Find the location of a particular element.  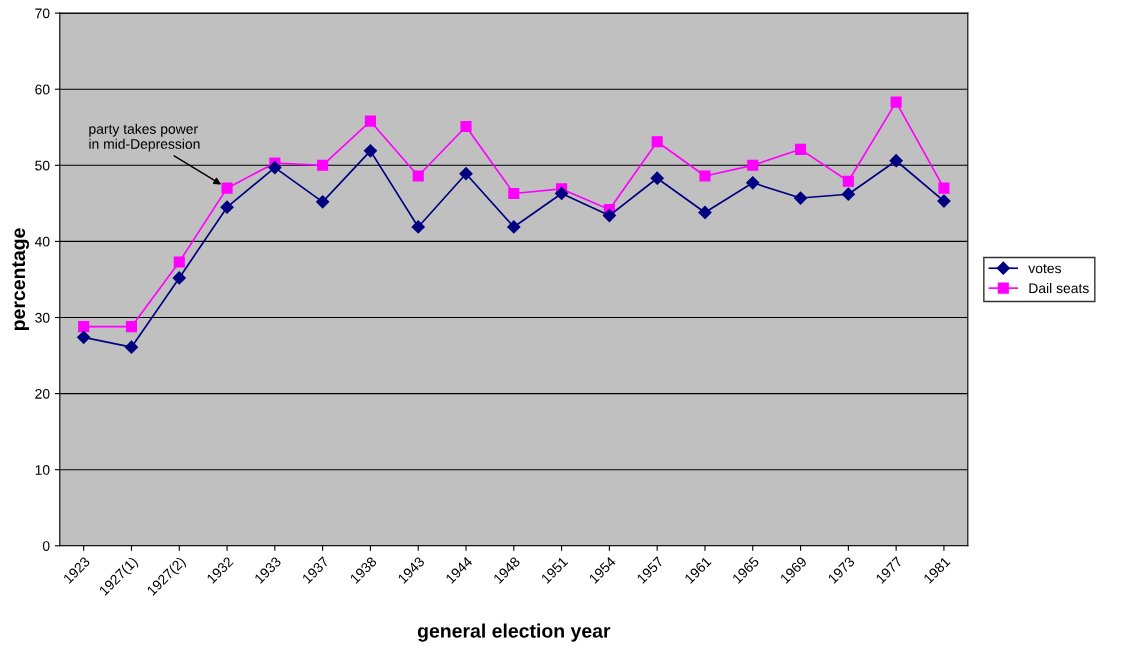

y-tick-label: 40 is located at coordinates (42, 241).